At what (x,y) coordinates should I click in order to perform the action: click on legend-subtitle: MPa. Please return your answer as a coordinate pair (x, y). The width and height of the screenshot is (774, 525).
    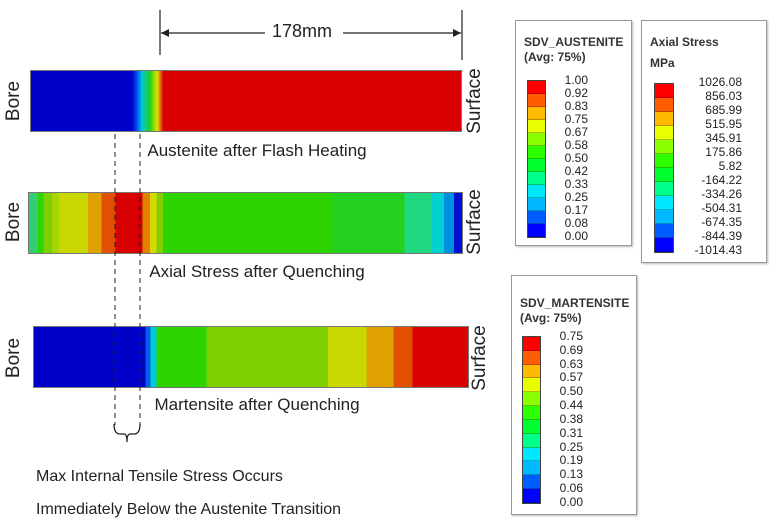
    Looking at the image, I should click on (662, 63).